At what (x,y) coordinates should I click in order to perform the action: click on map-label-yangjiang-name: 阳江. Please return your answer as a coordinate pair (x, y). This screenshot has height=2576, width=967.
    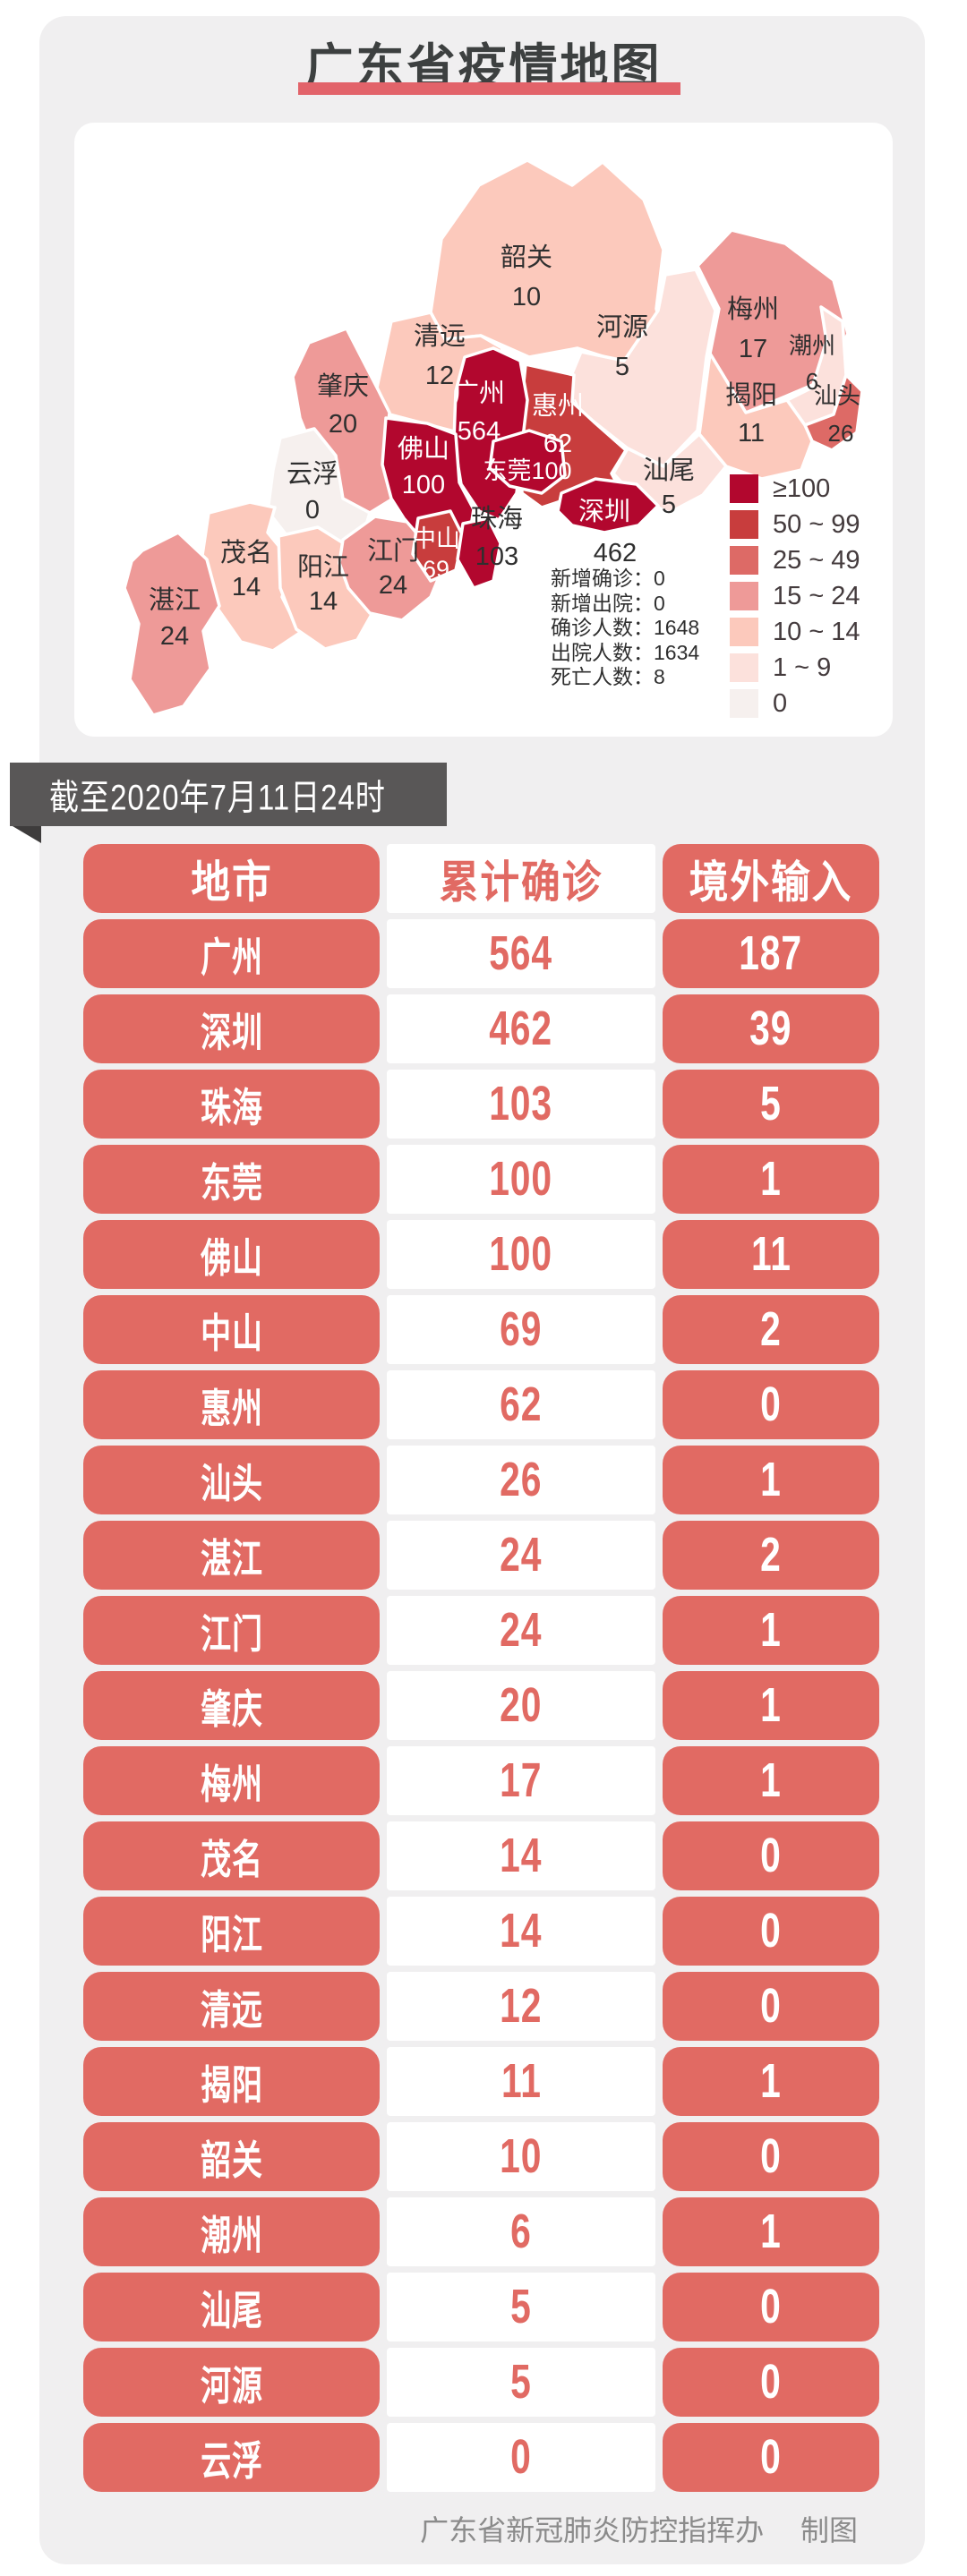
    Looking at the image, I should click on (323, 567).